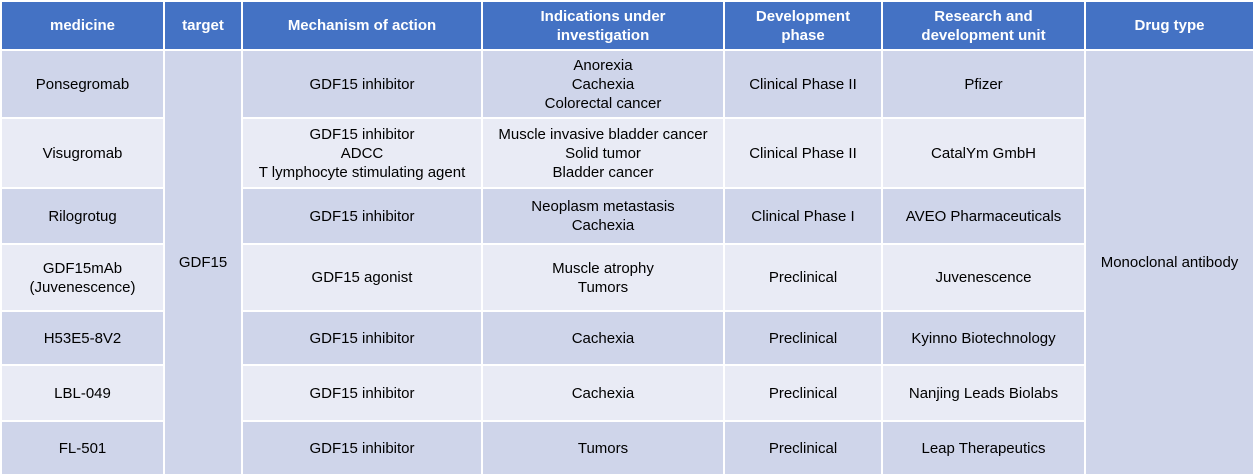  I want to click on cell-line: LBL-049, so click(82, 393).